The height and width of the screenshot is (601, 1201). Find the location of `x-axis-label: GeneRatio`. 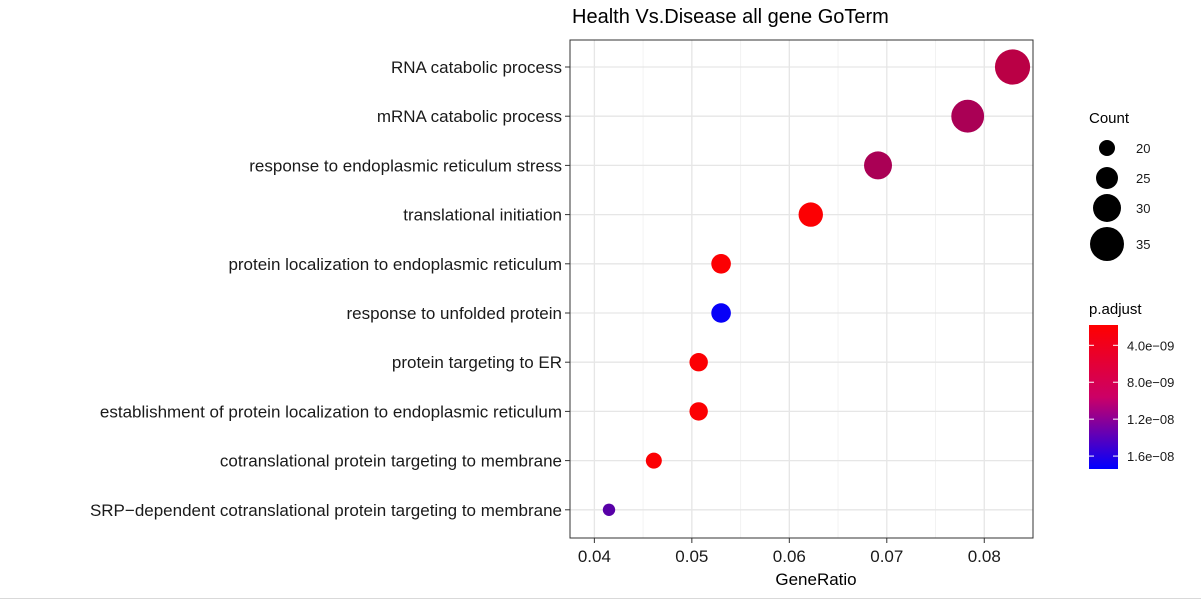

x-axis-label: GeneRatio is located at coordinates (815, 579).